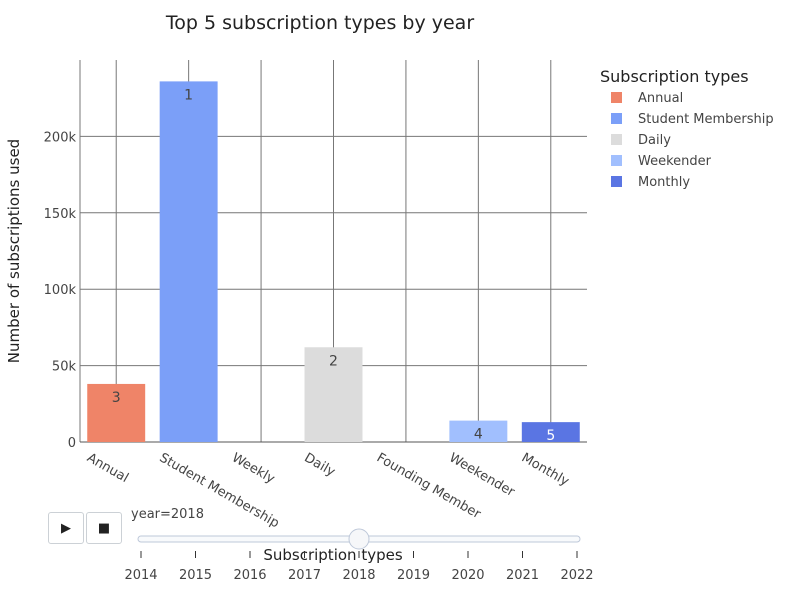 Image resolution: width=800 pixels, height=600 pixels. What do you see at coordinates (654, 140) in the screenshot?
I see `legend-item-label: Daily` at bounding box center [654, 140].